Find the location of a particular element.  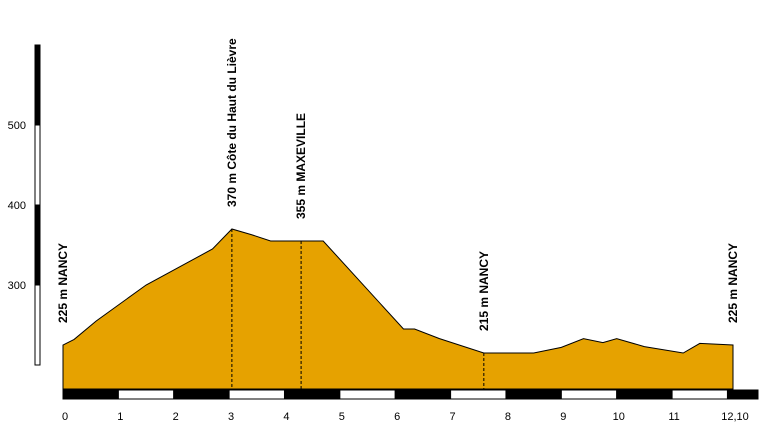

x-tick-label: 10 is located at coordinates (619, 417).